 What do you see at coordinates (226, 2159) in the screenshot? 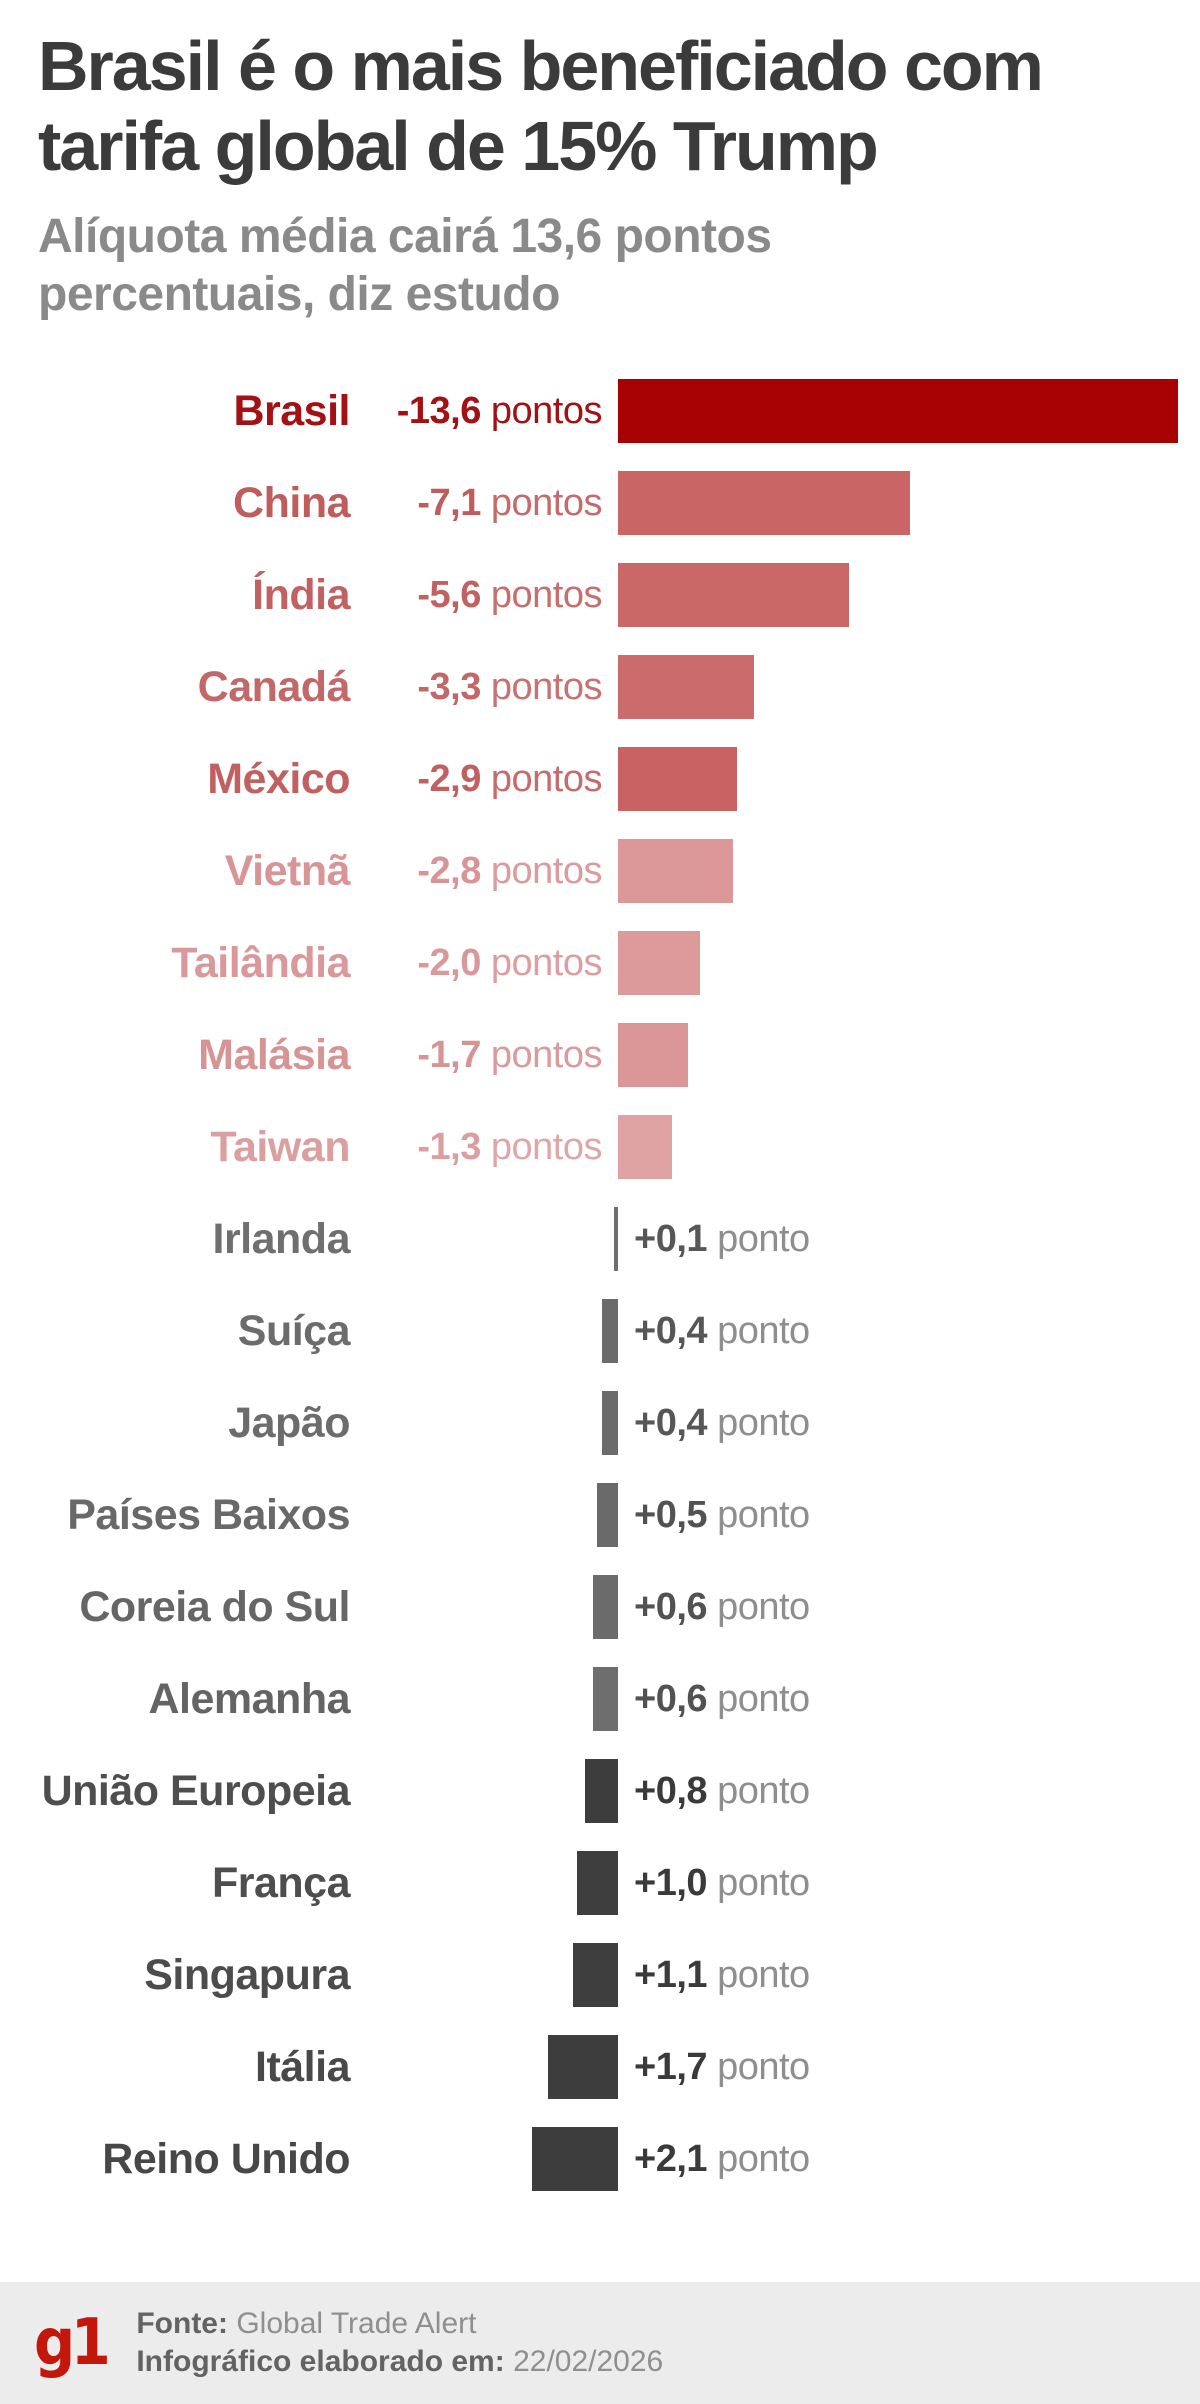
I see `country-label: Reino Unido` at bounding box center [226, 2159].